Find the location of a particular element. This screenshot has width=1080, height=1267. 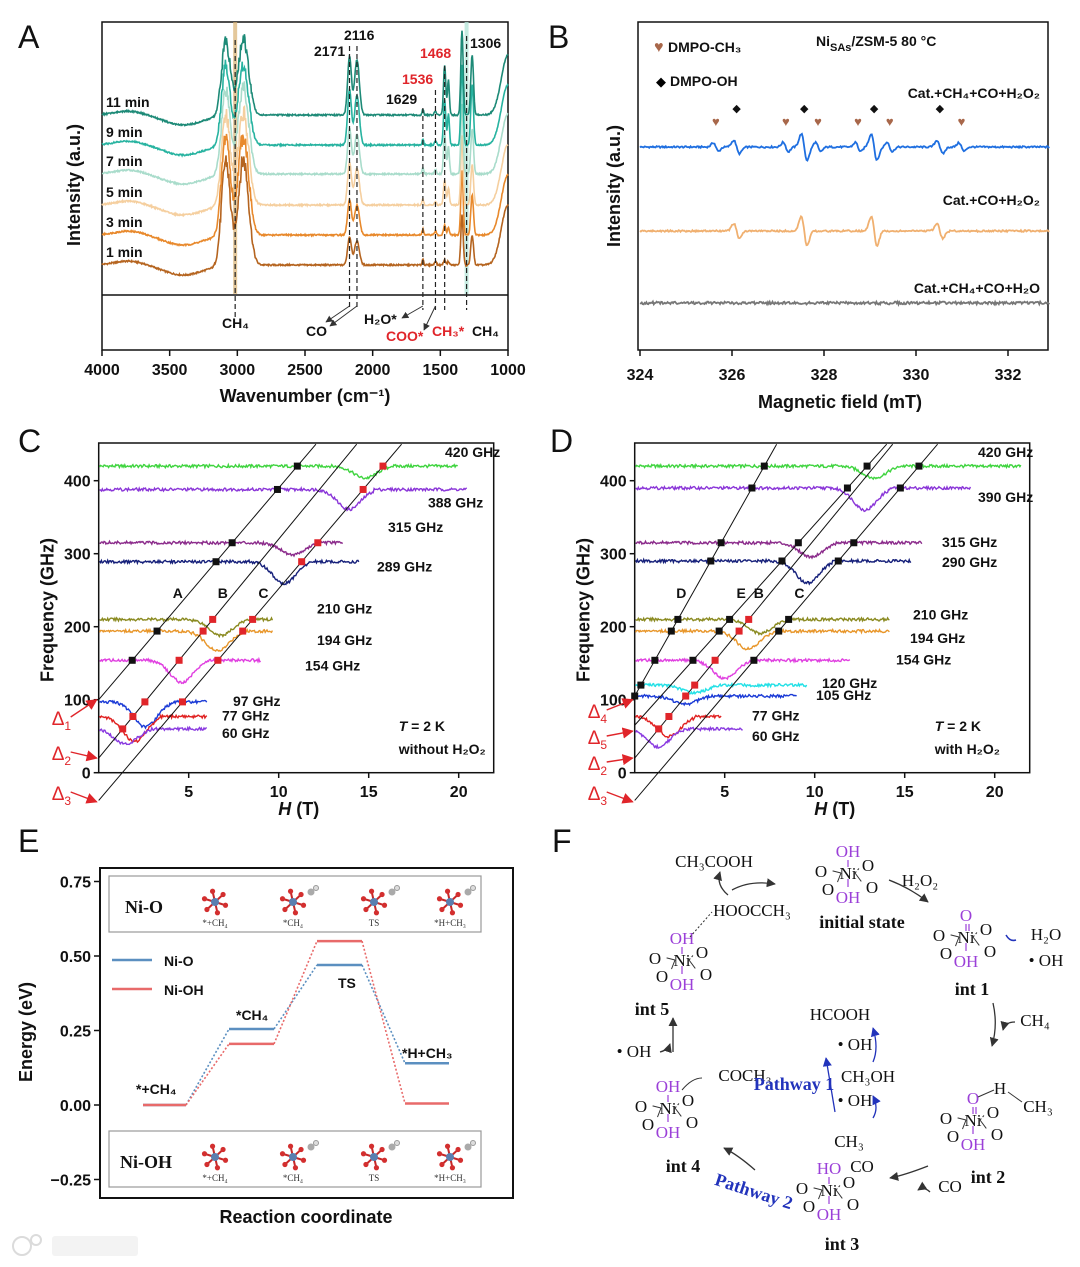

x-tick-label: 4000 is located at coordinates (102, 370).